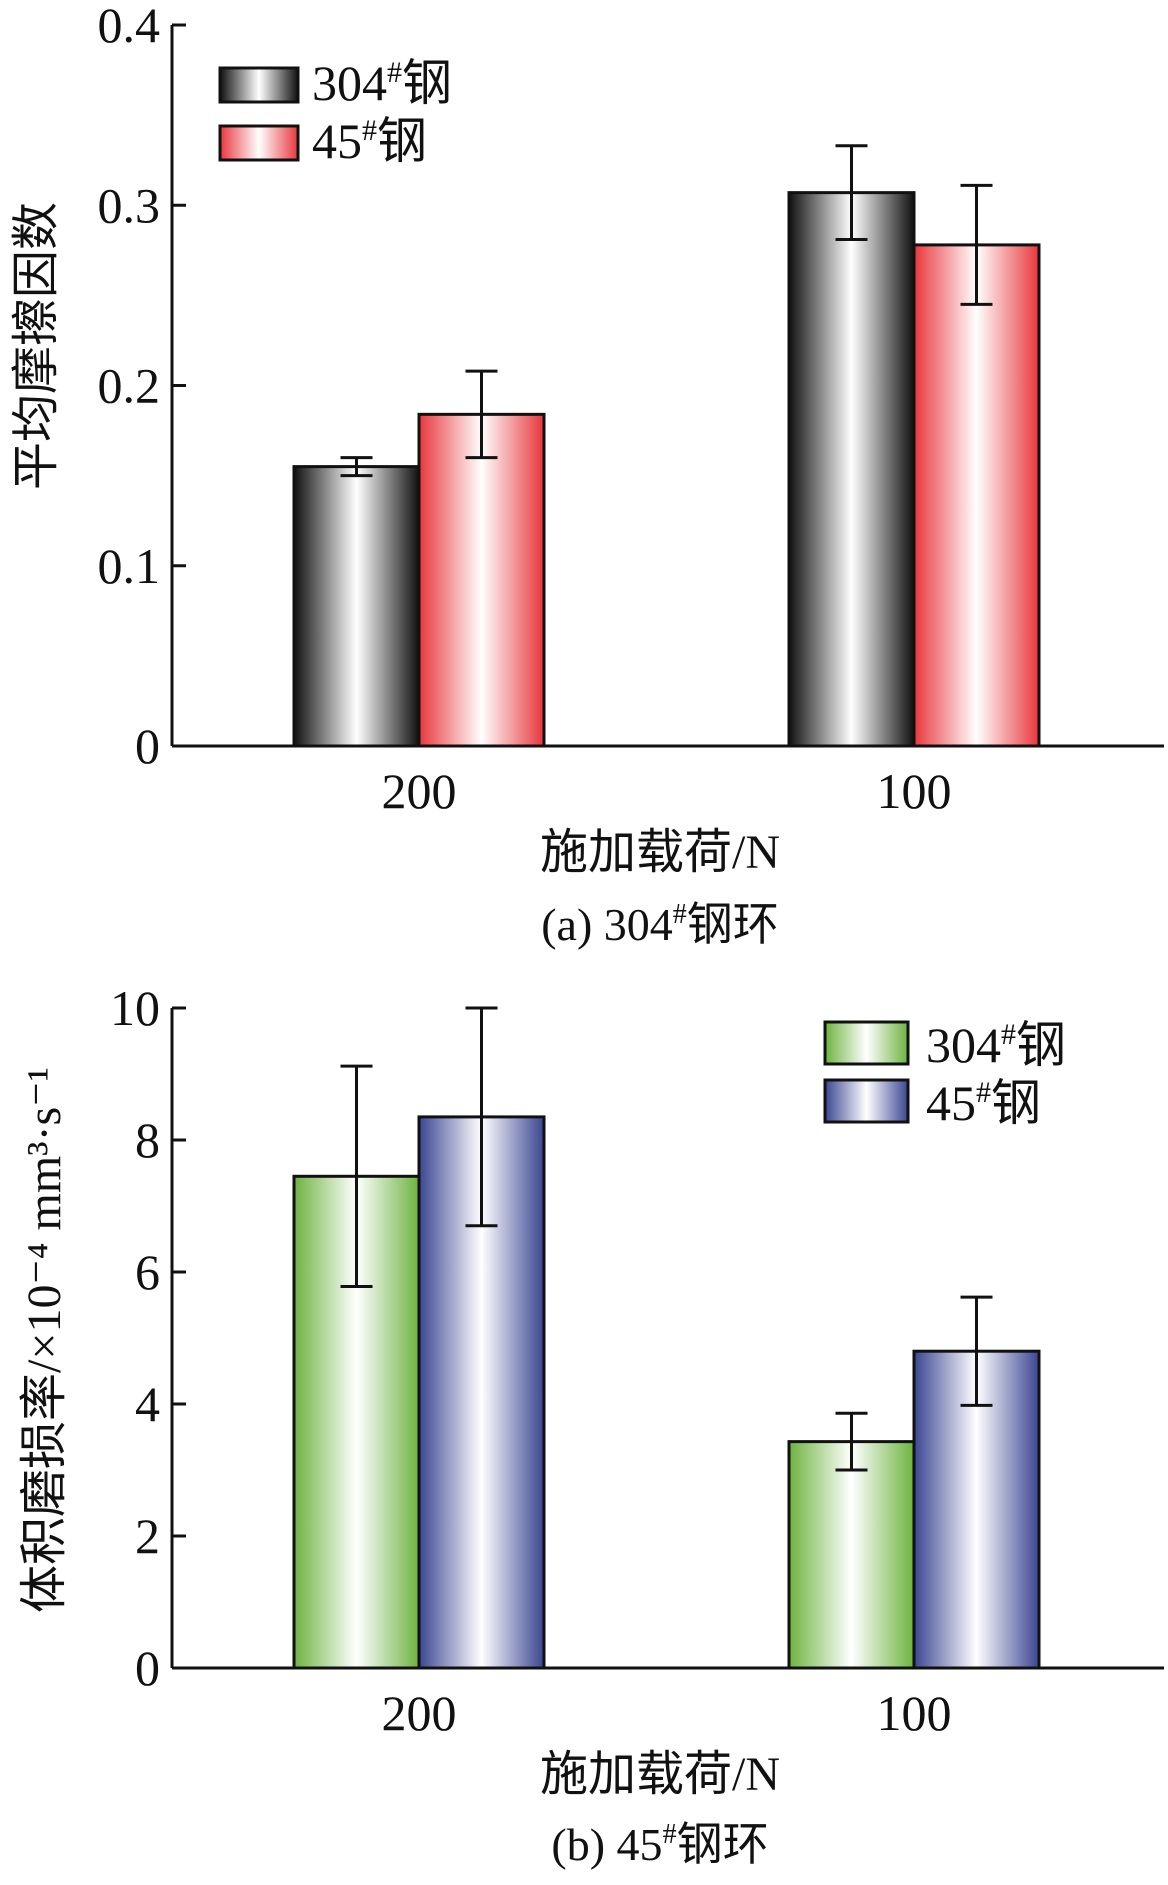 This screenshot has height=1885, width=1168. What do you see at coordinates (851, 192) in the screenshot?
I see `error-bar-a-s0-c1` at bounding box center [851, 192].